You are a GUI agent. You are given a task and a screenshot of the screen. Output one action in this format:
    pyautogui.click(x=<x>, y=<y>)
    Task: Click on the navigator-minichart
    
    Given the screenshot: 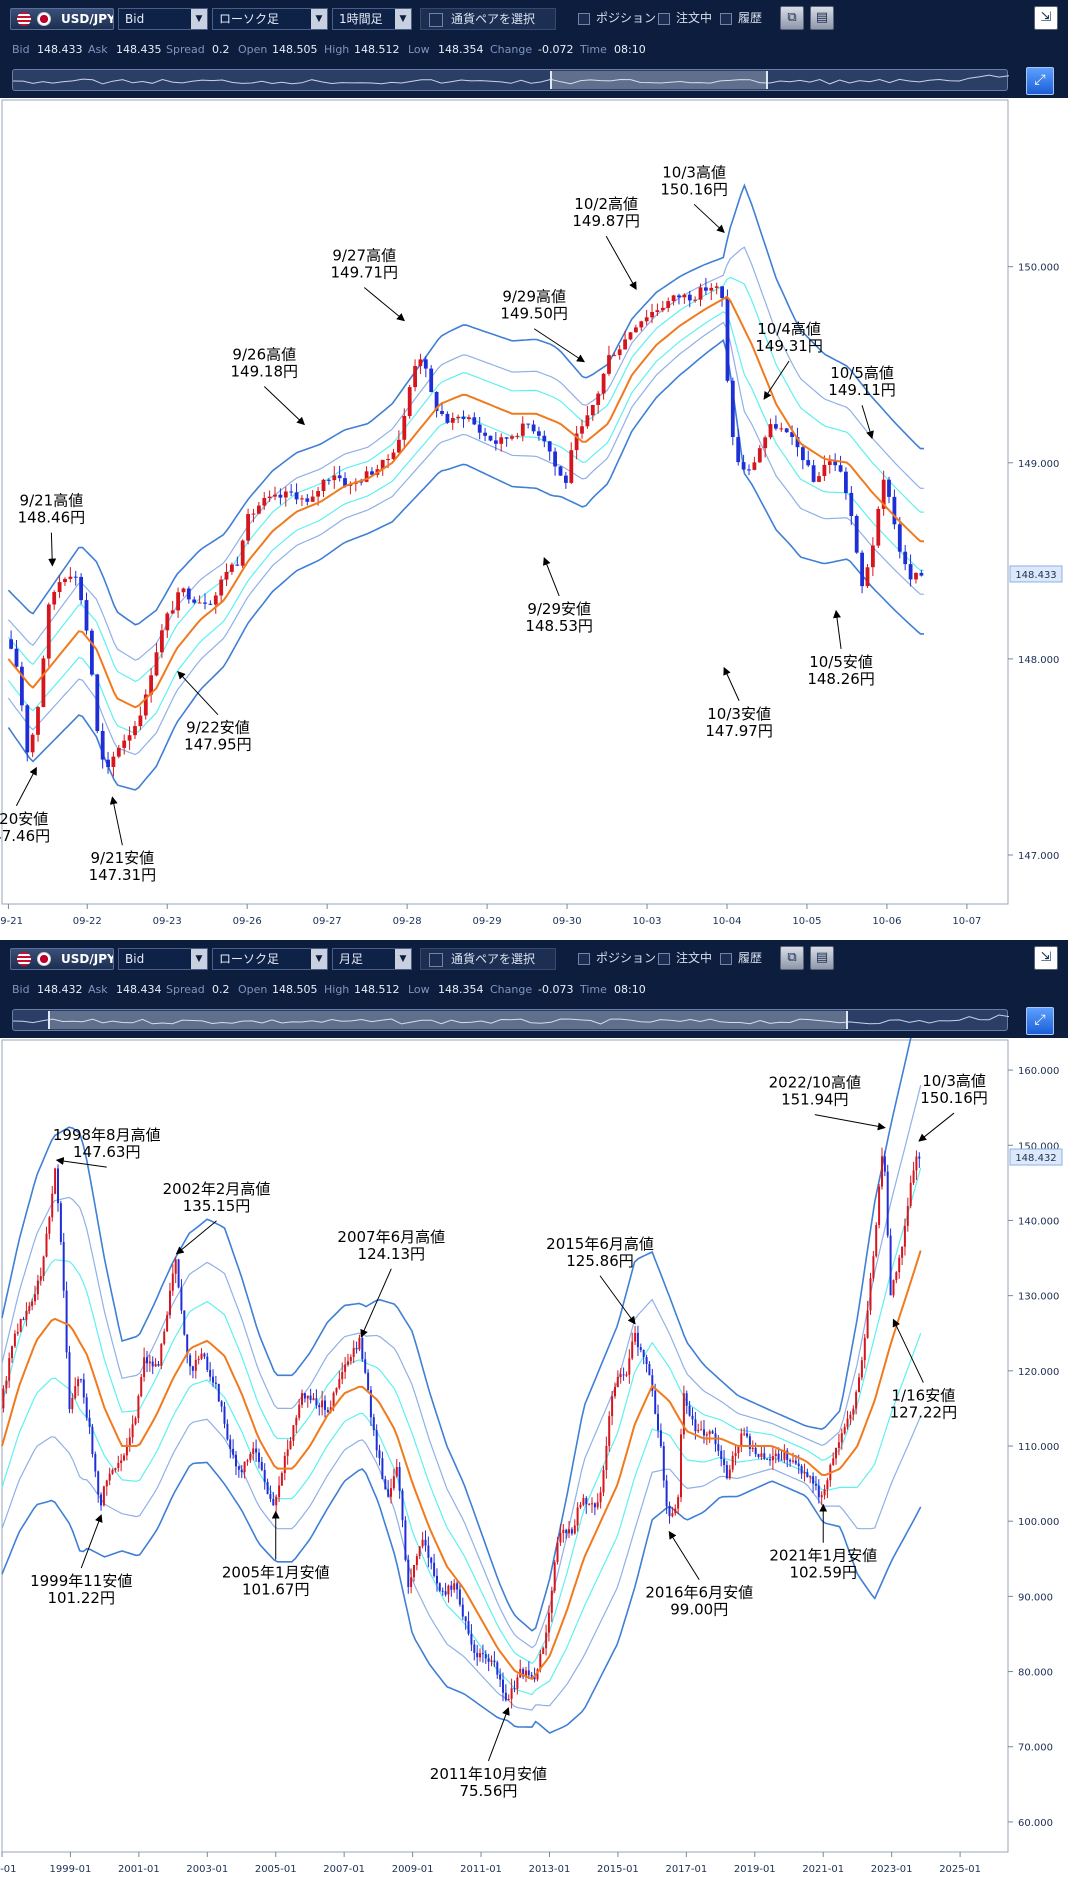 What is the action you would take?
    pyautogui.click(x=511, y=1019)
    